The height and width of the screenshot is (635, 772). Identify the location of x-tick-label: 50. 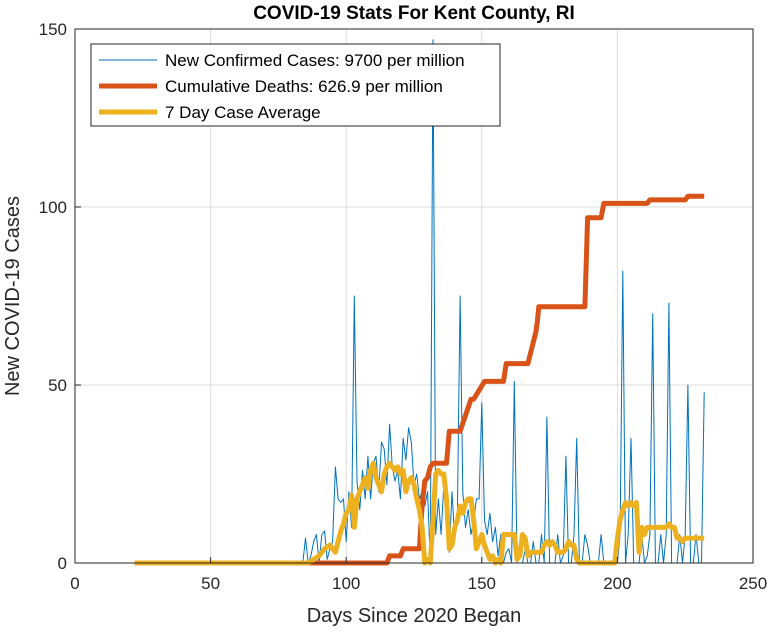
(210, 583).